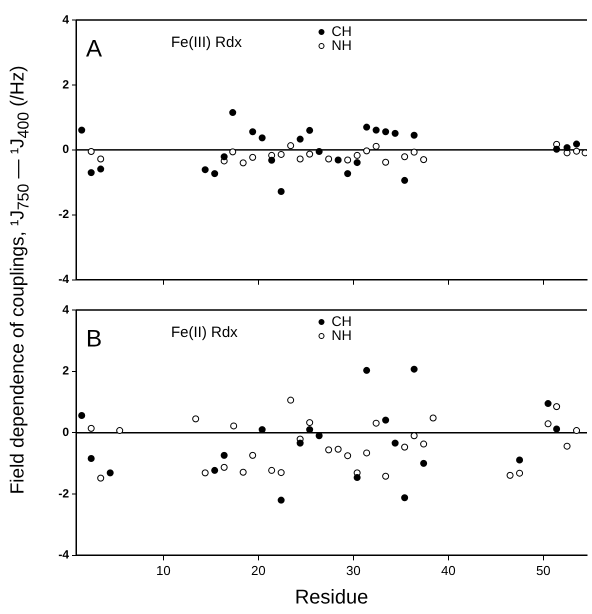 The height and width of the screenshot is (614, 592). What do you see at coordinates (163, 570) in the screenshot?
I see `x-tick-label: 10` at bounding box center [163, 570].